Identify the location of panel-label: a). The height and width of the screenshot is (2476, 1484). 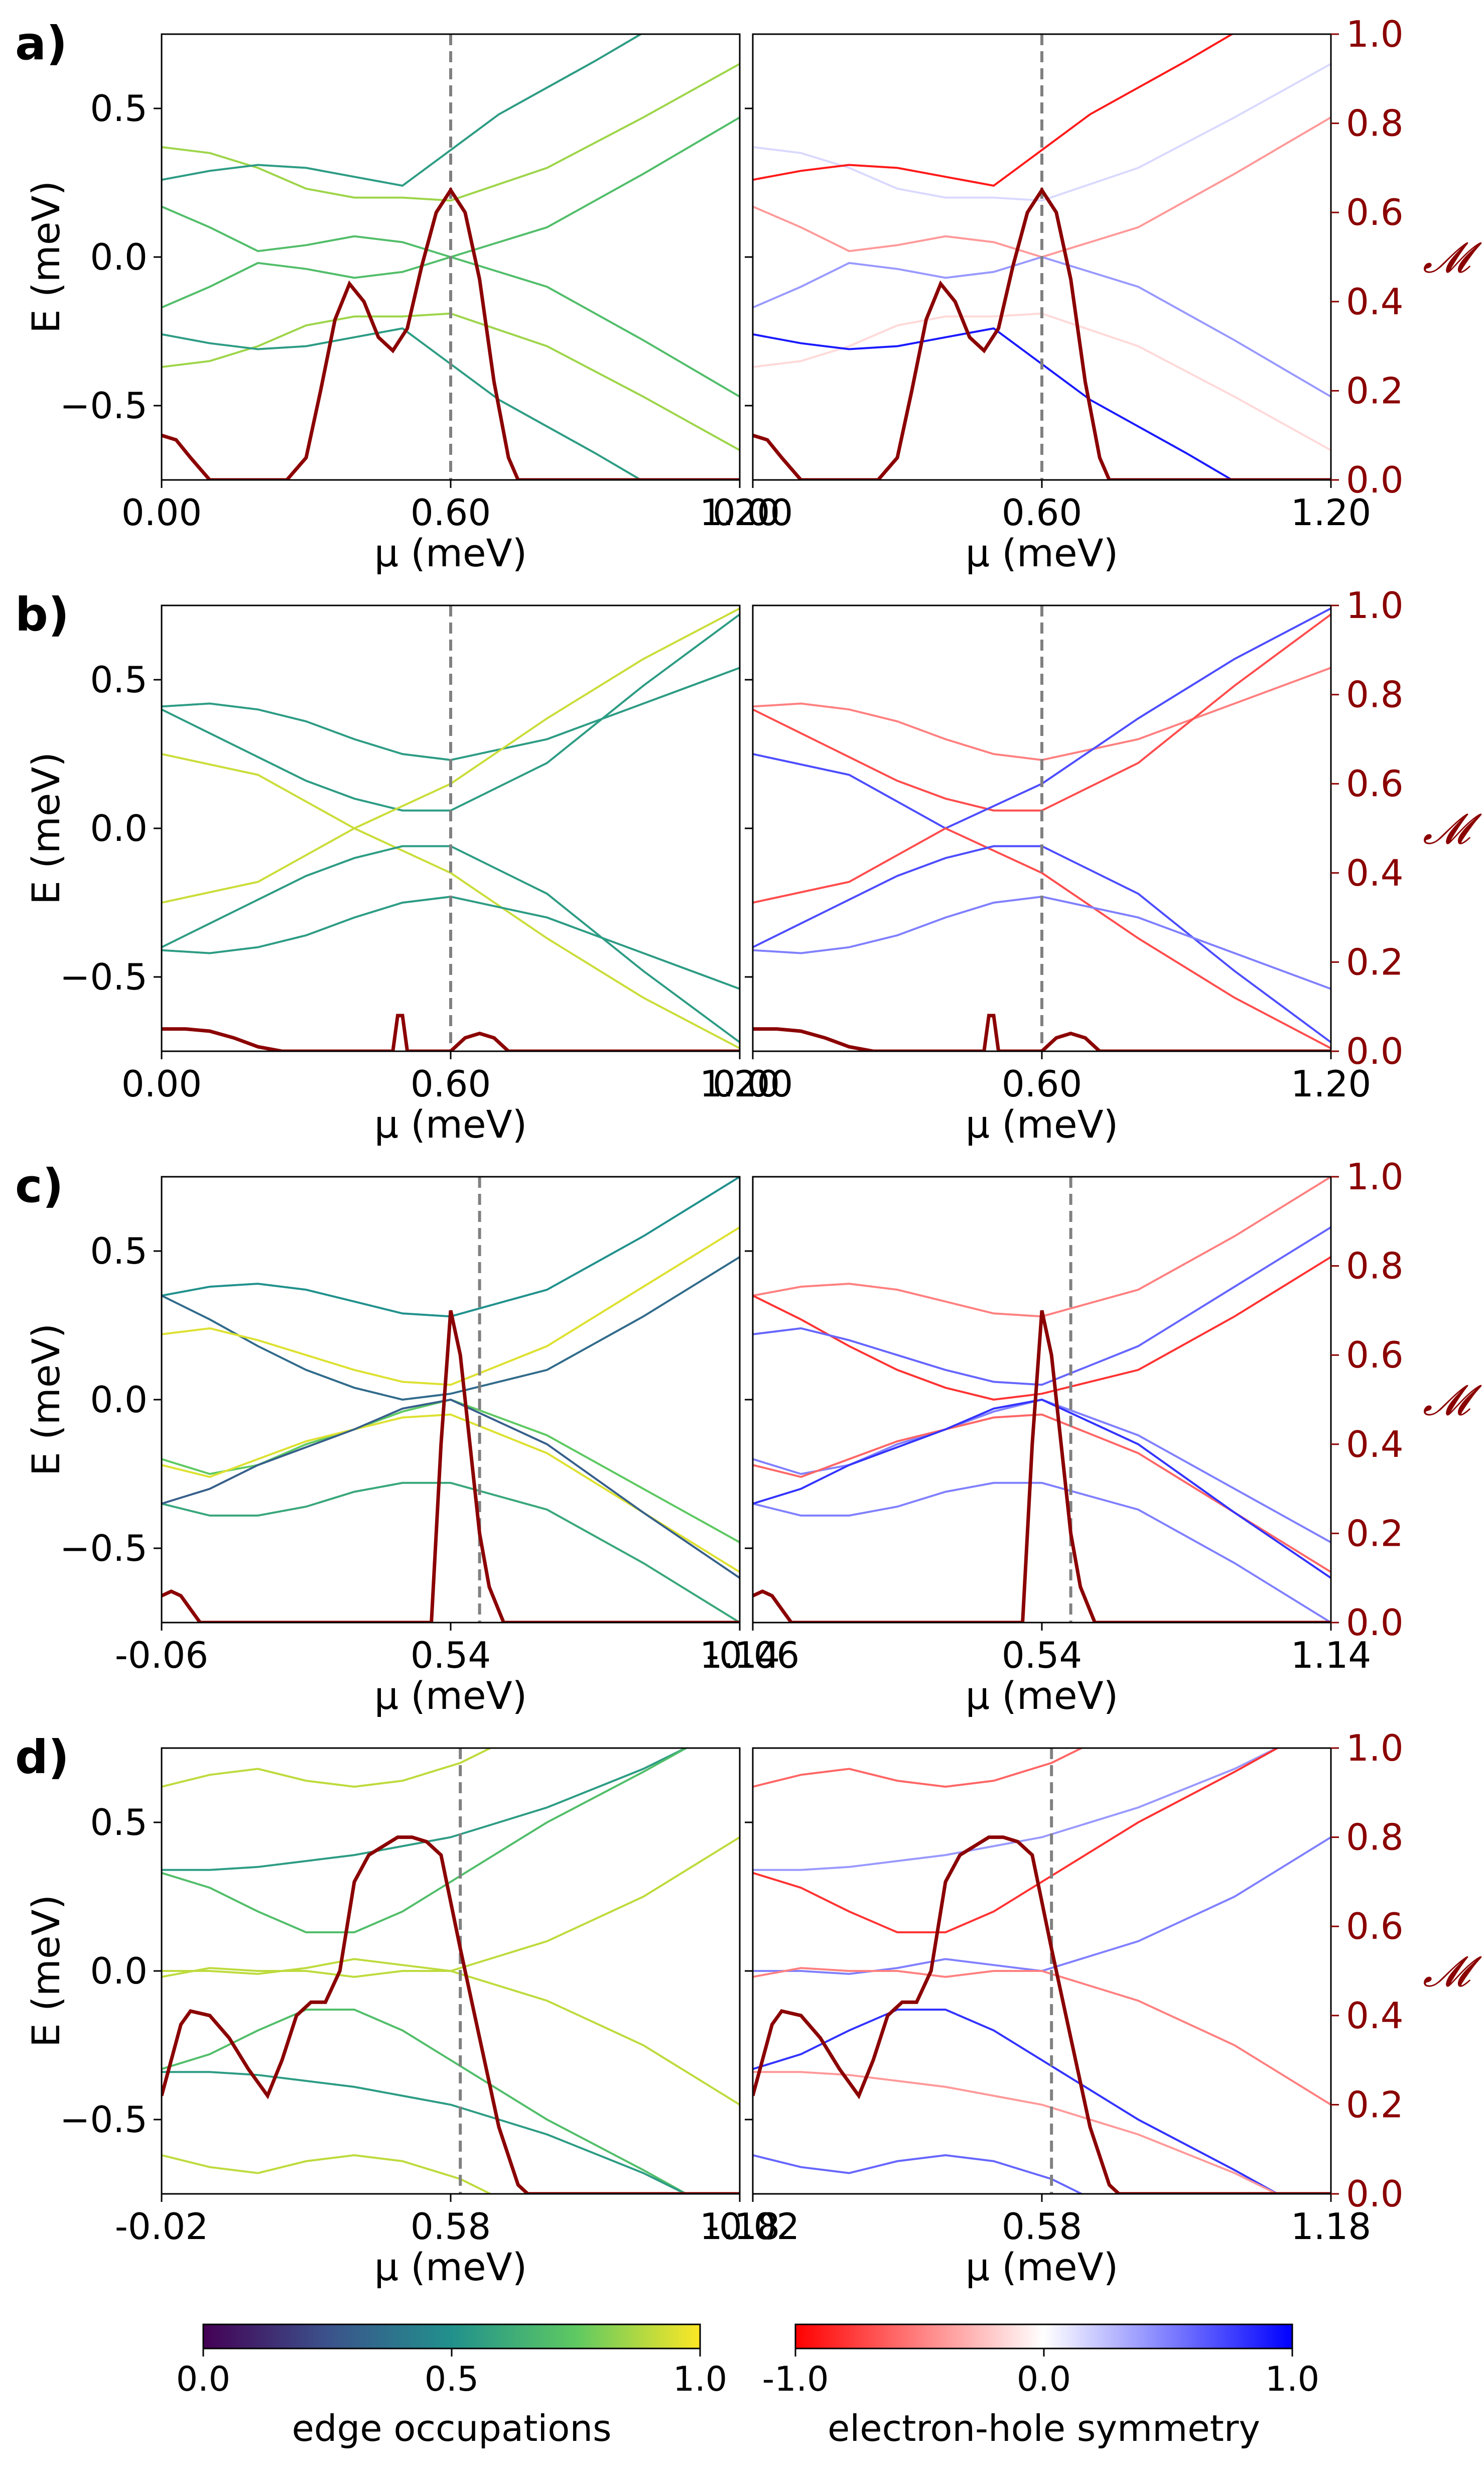
(41, 43).